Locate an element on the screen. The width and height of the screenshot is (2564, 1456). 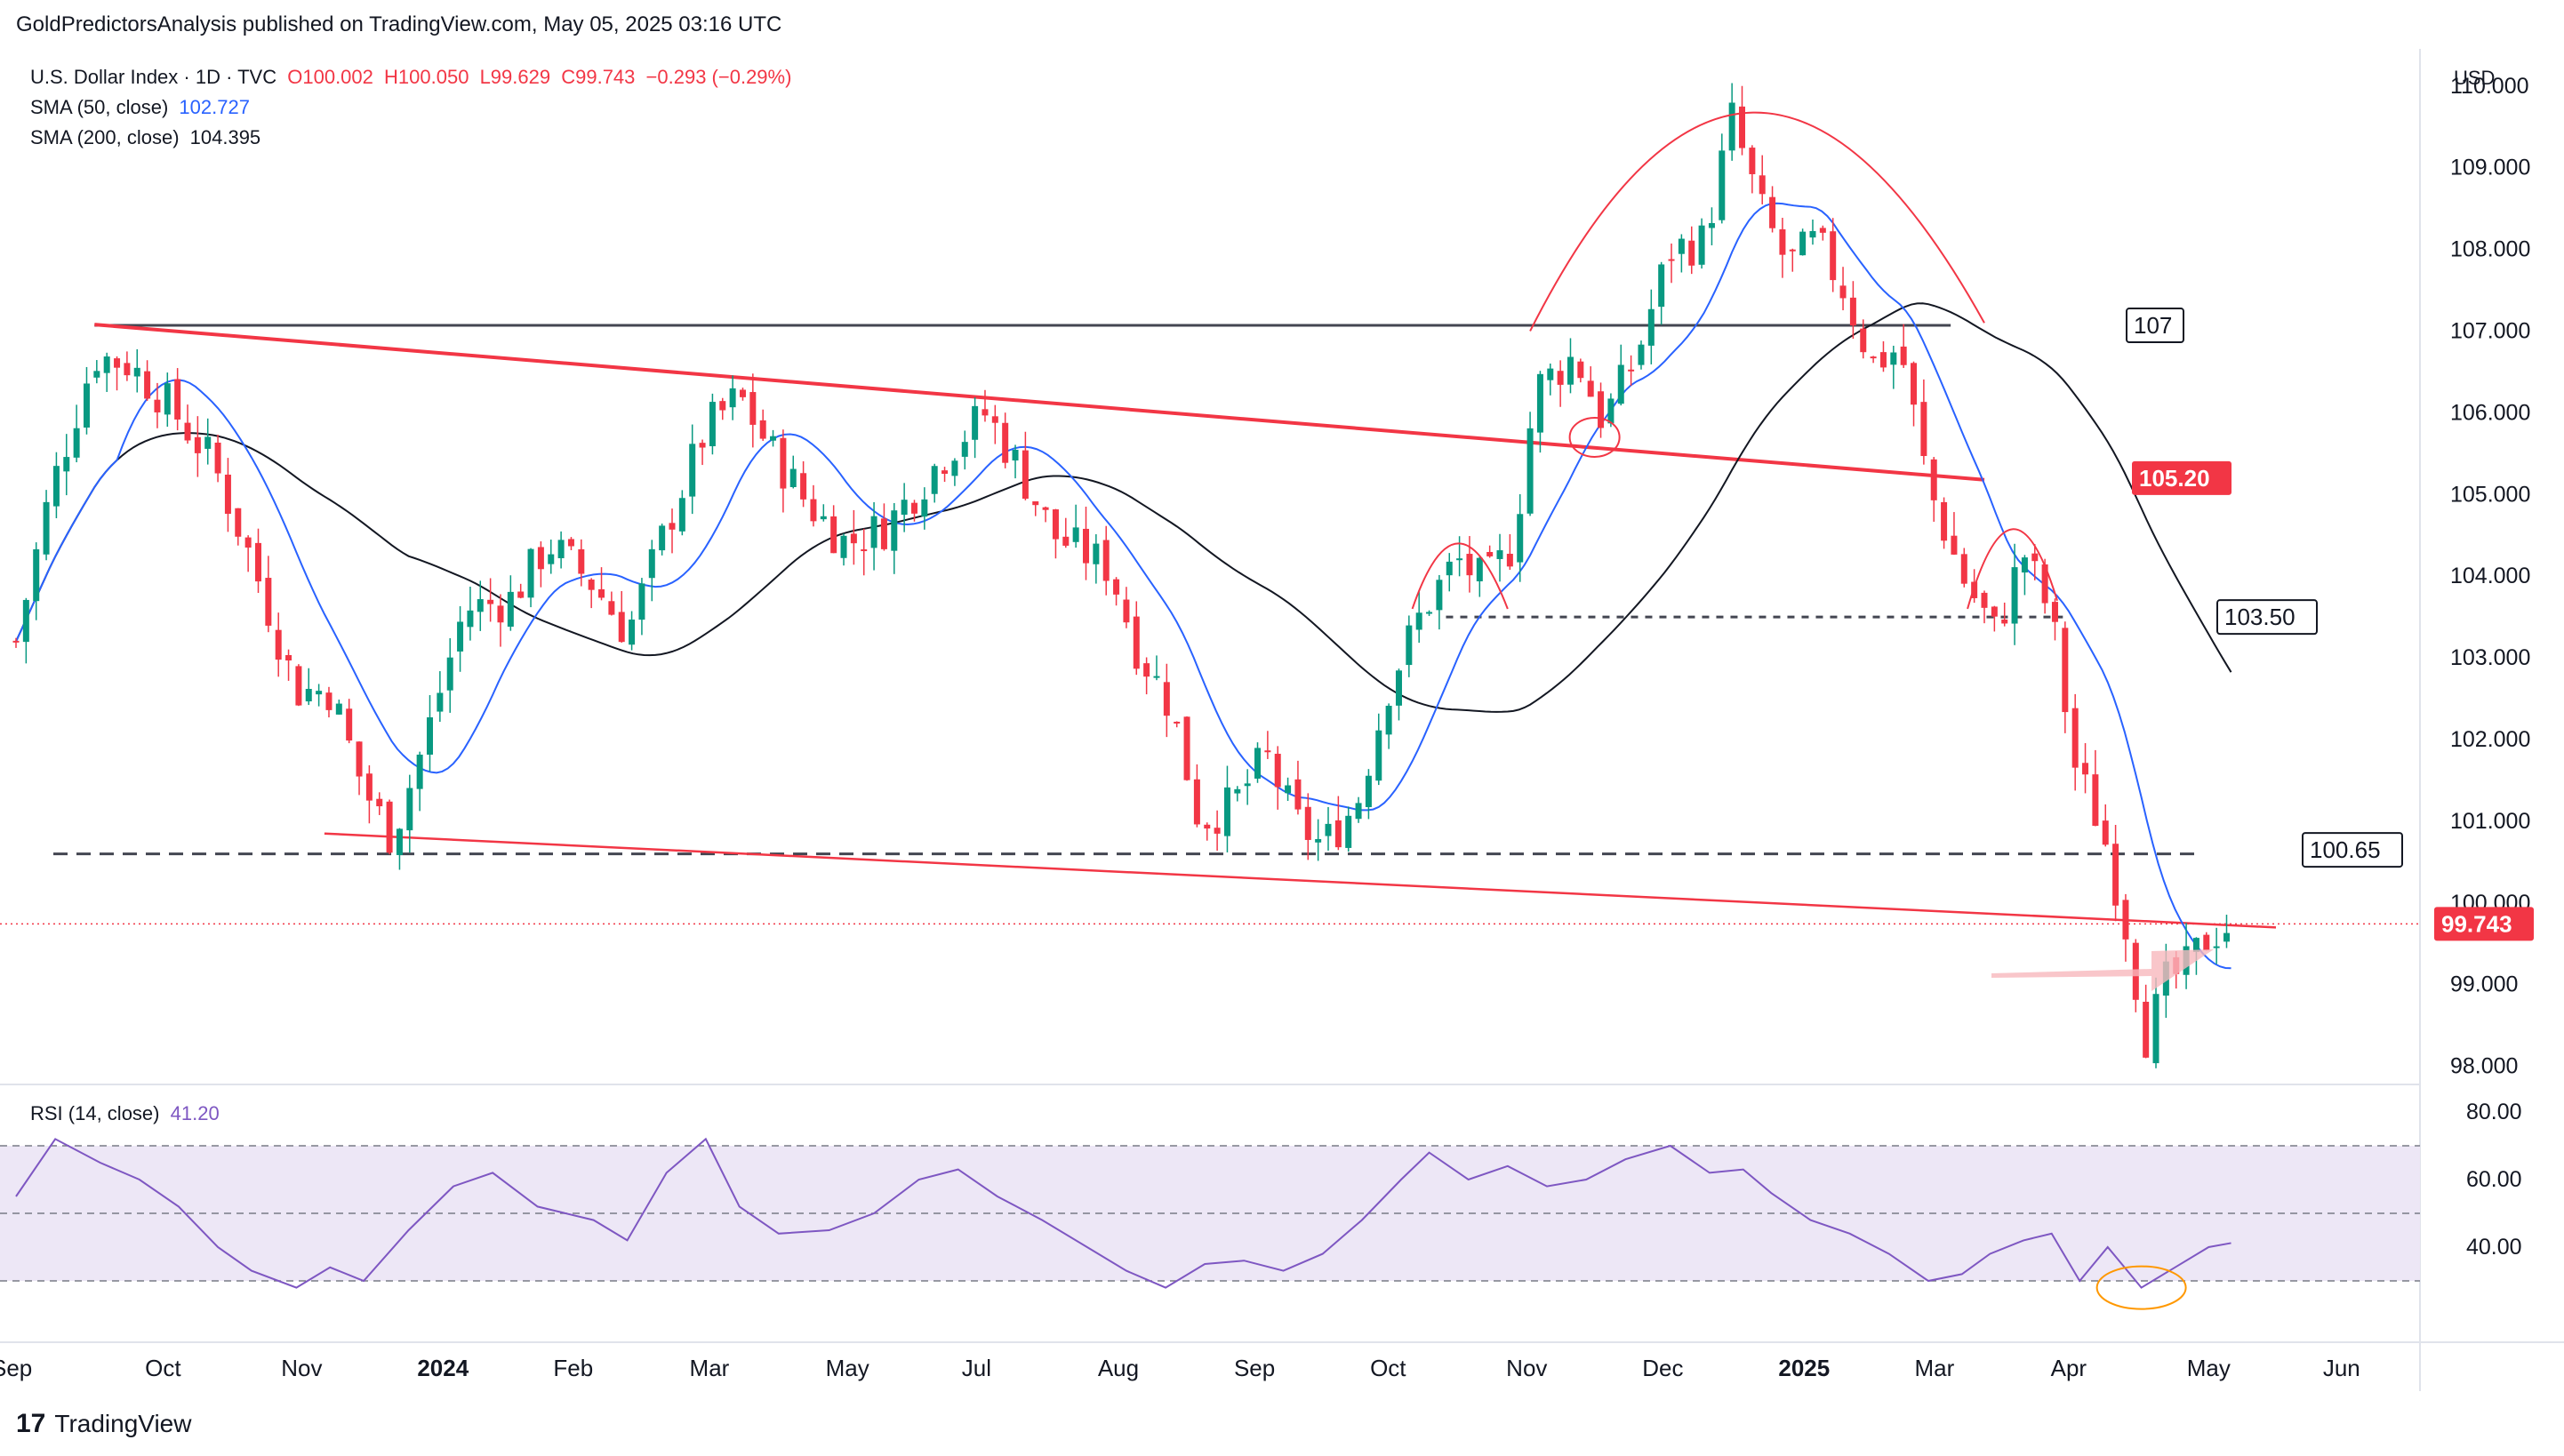
x-tick-label: Jun is located at coordinates (2341, 1368).